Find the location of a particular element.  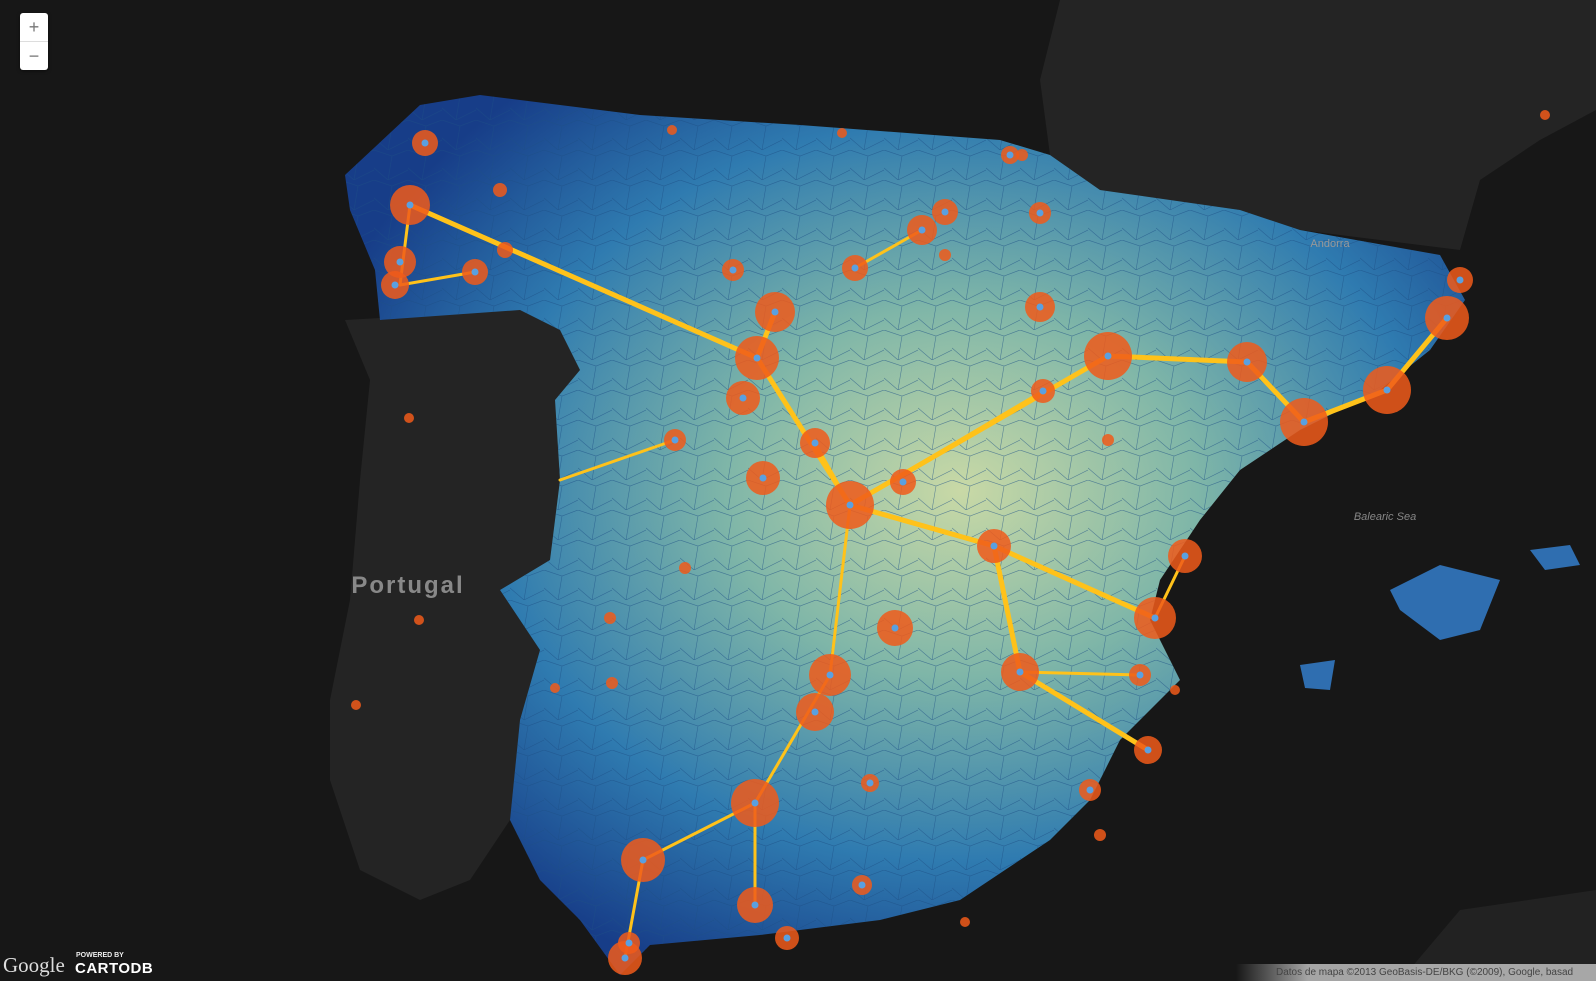

portugal-land is located at coordinates (455, 605).